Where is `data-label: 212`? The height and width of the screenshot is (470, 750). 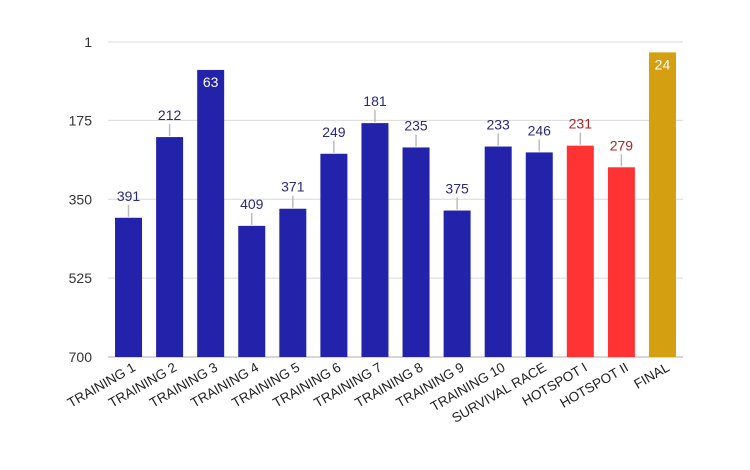 data-label: 212 is located at coordinates (170, 115).